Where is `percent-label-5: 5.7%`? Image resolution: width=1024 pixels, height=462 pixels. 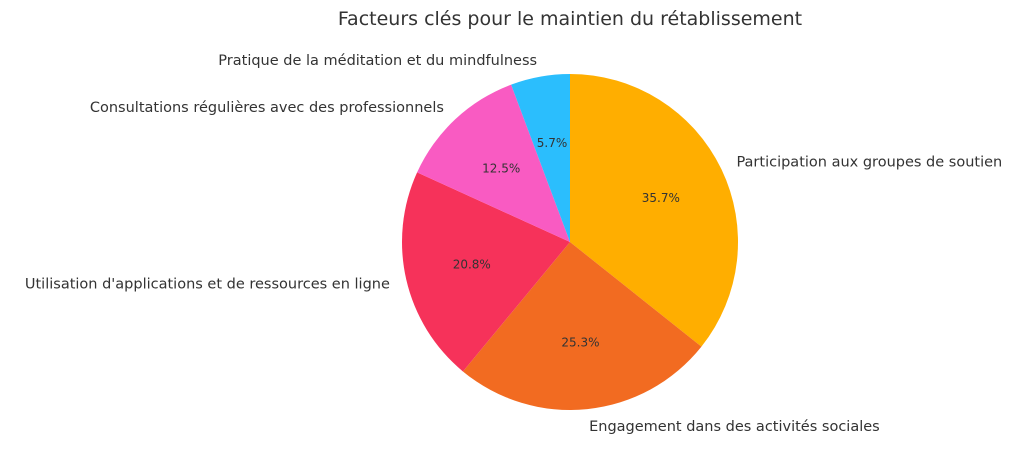
percent-label-5: 5.7% is located at coordinates (552, 143).